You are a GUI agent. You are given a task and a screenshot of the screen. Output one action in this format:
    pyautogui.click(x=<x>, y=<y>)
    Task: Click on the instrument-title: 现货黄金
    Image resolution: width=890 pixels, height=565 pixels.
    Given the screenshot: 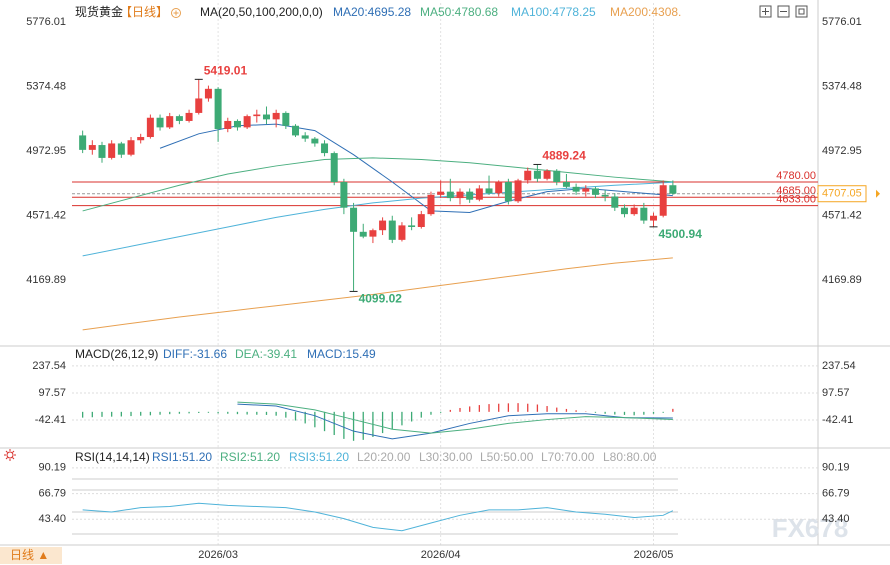 What is the action you would take?
    pyautogui.click(x=99, y=11)
    